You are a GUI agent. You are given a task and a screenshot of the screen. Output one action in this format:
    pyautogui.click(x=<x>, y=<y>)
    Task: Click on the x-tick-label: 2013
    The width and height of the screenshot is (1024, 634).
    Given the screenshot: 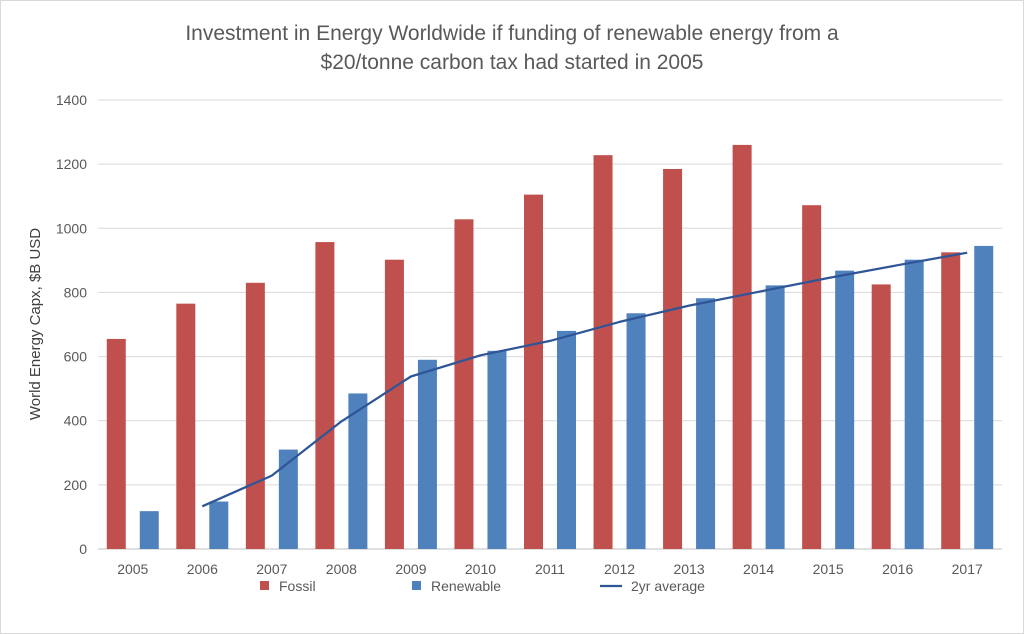 What is the action you would take?
    pyautogui.click(x=688, y=569)
    